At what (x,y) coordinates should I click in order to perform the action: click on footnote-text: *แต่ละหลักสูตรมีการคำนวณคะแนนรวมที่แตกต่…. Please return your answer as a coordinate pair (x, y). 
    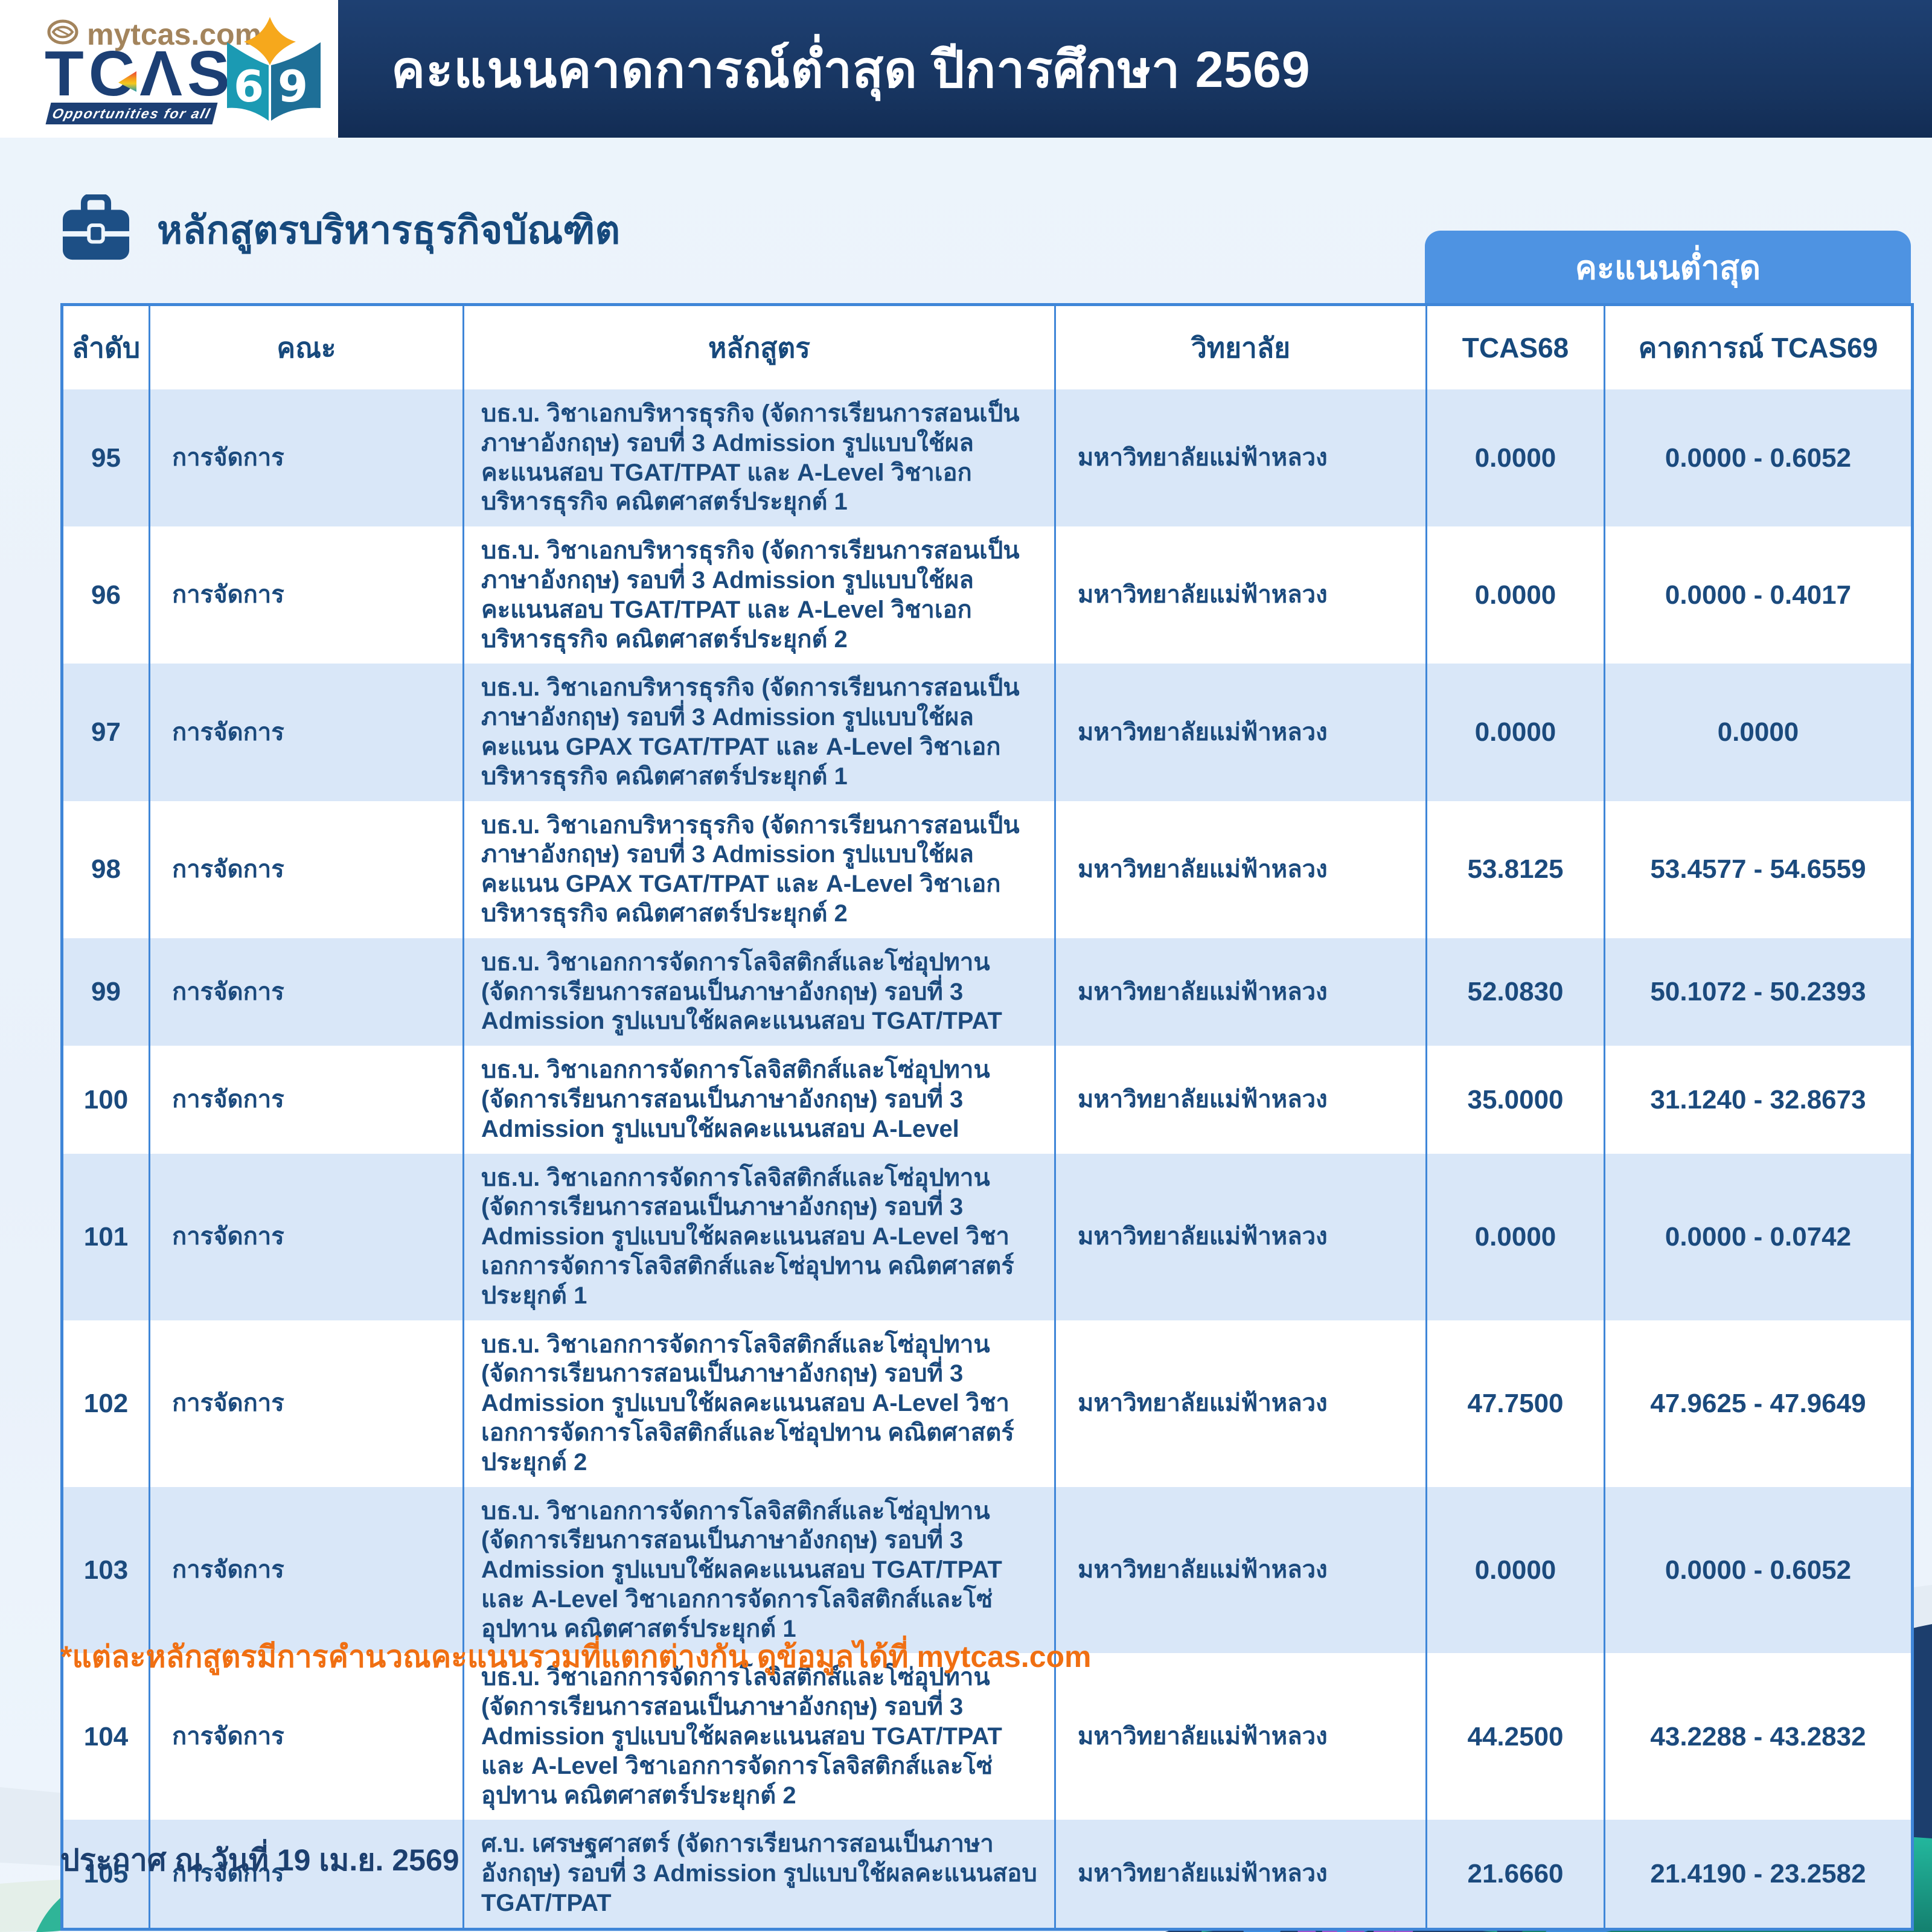
    Looking at the image, I should click on (576, 1657).